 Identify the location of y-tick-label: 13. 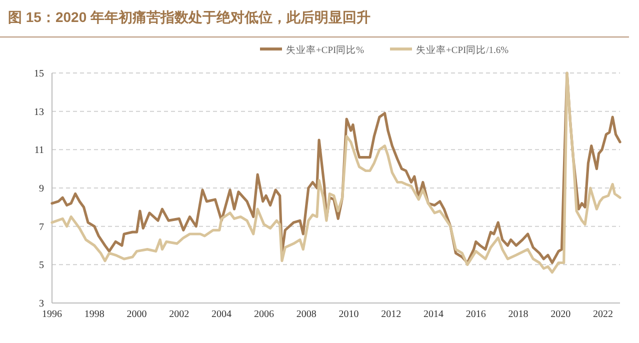
(39, 112).